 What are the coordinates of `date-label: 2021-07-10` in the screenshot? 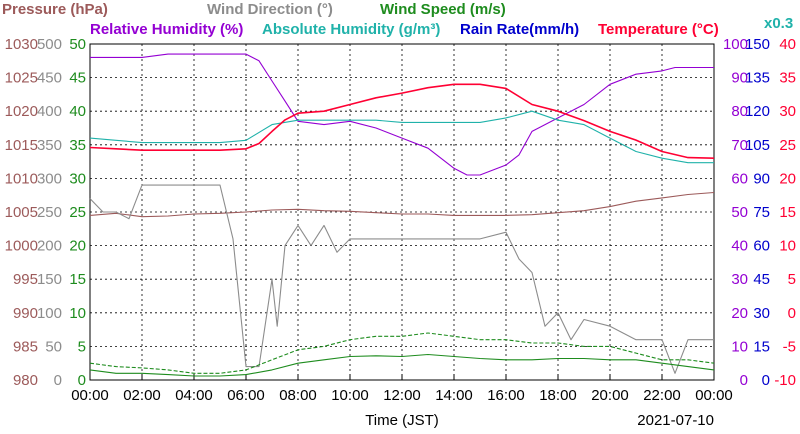 It's located at (675, 420).